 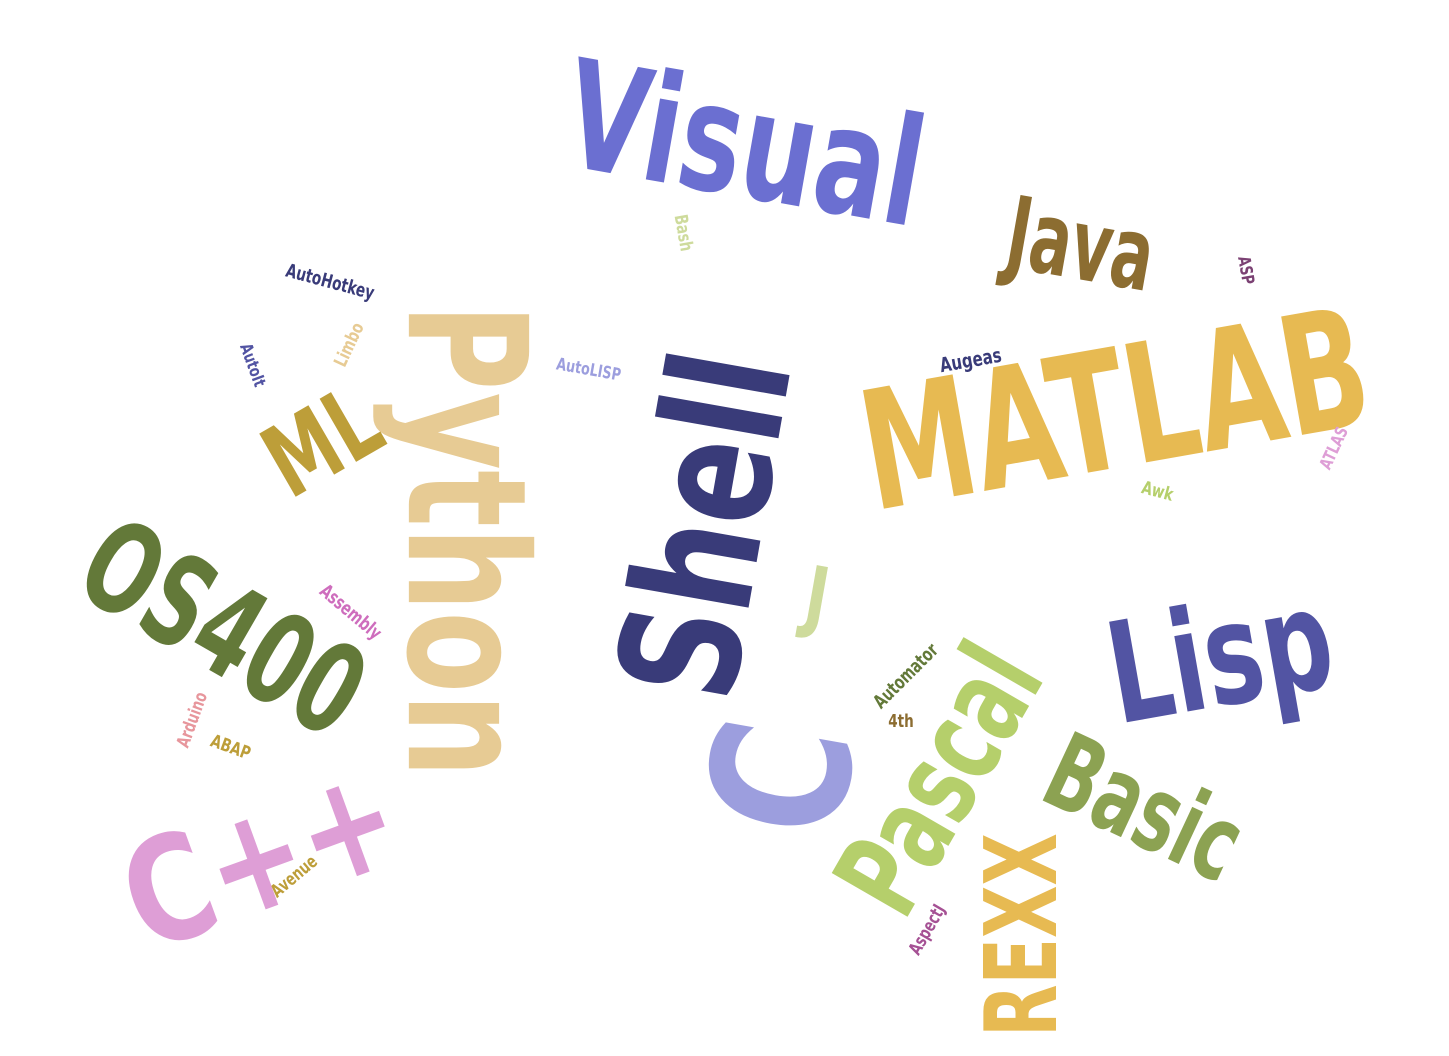 I want to click on word-matlab: MATLAB, so click(x=1115, y=409).